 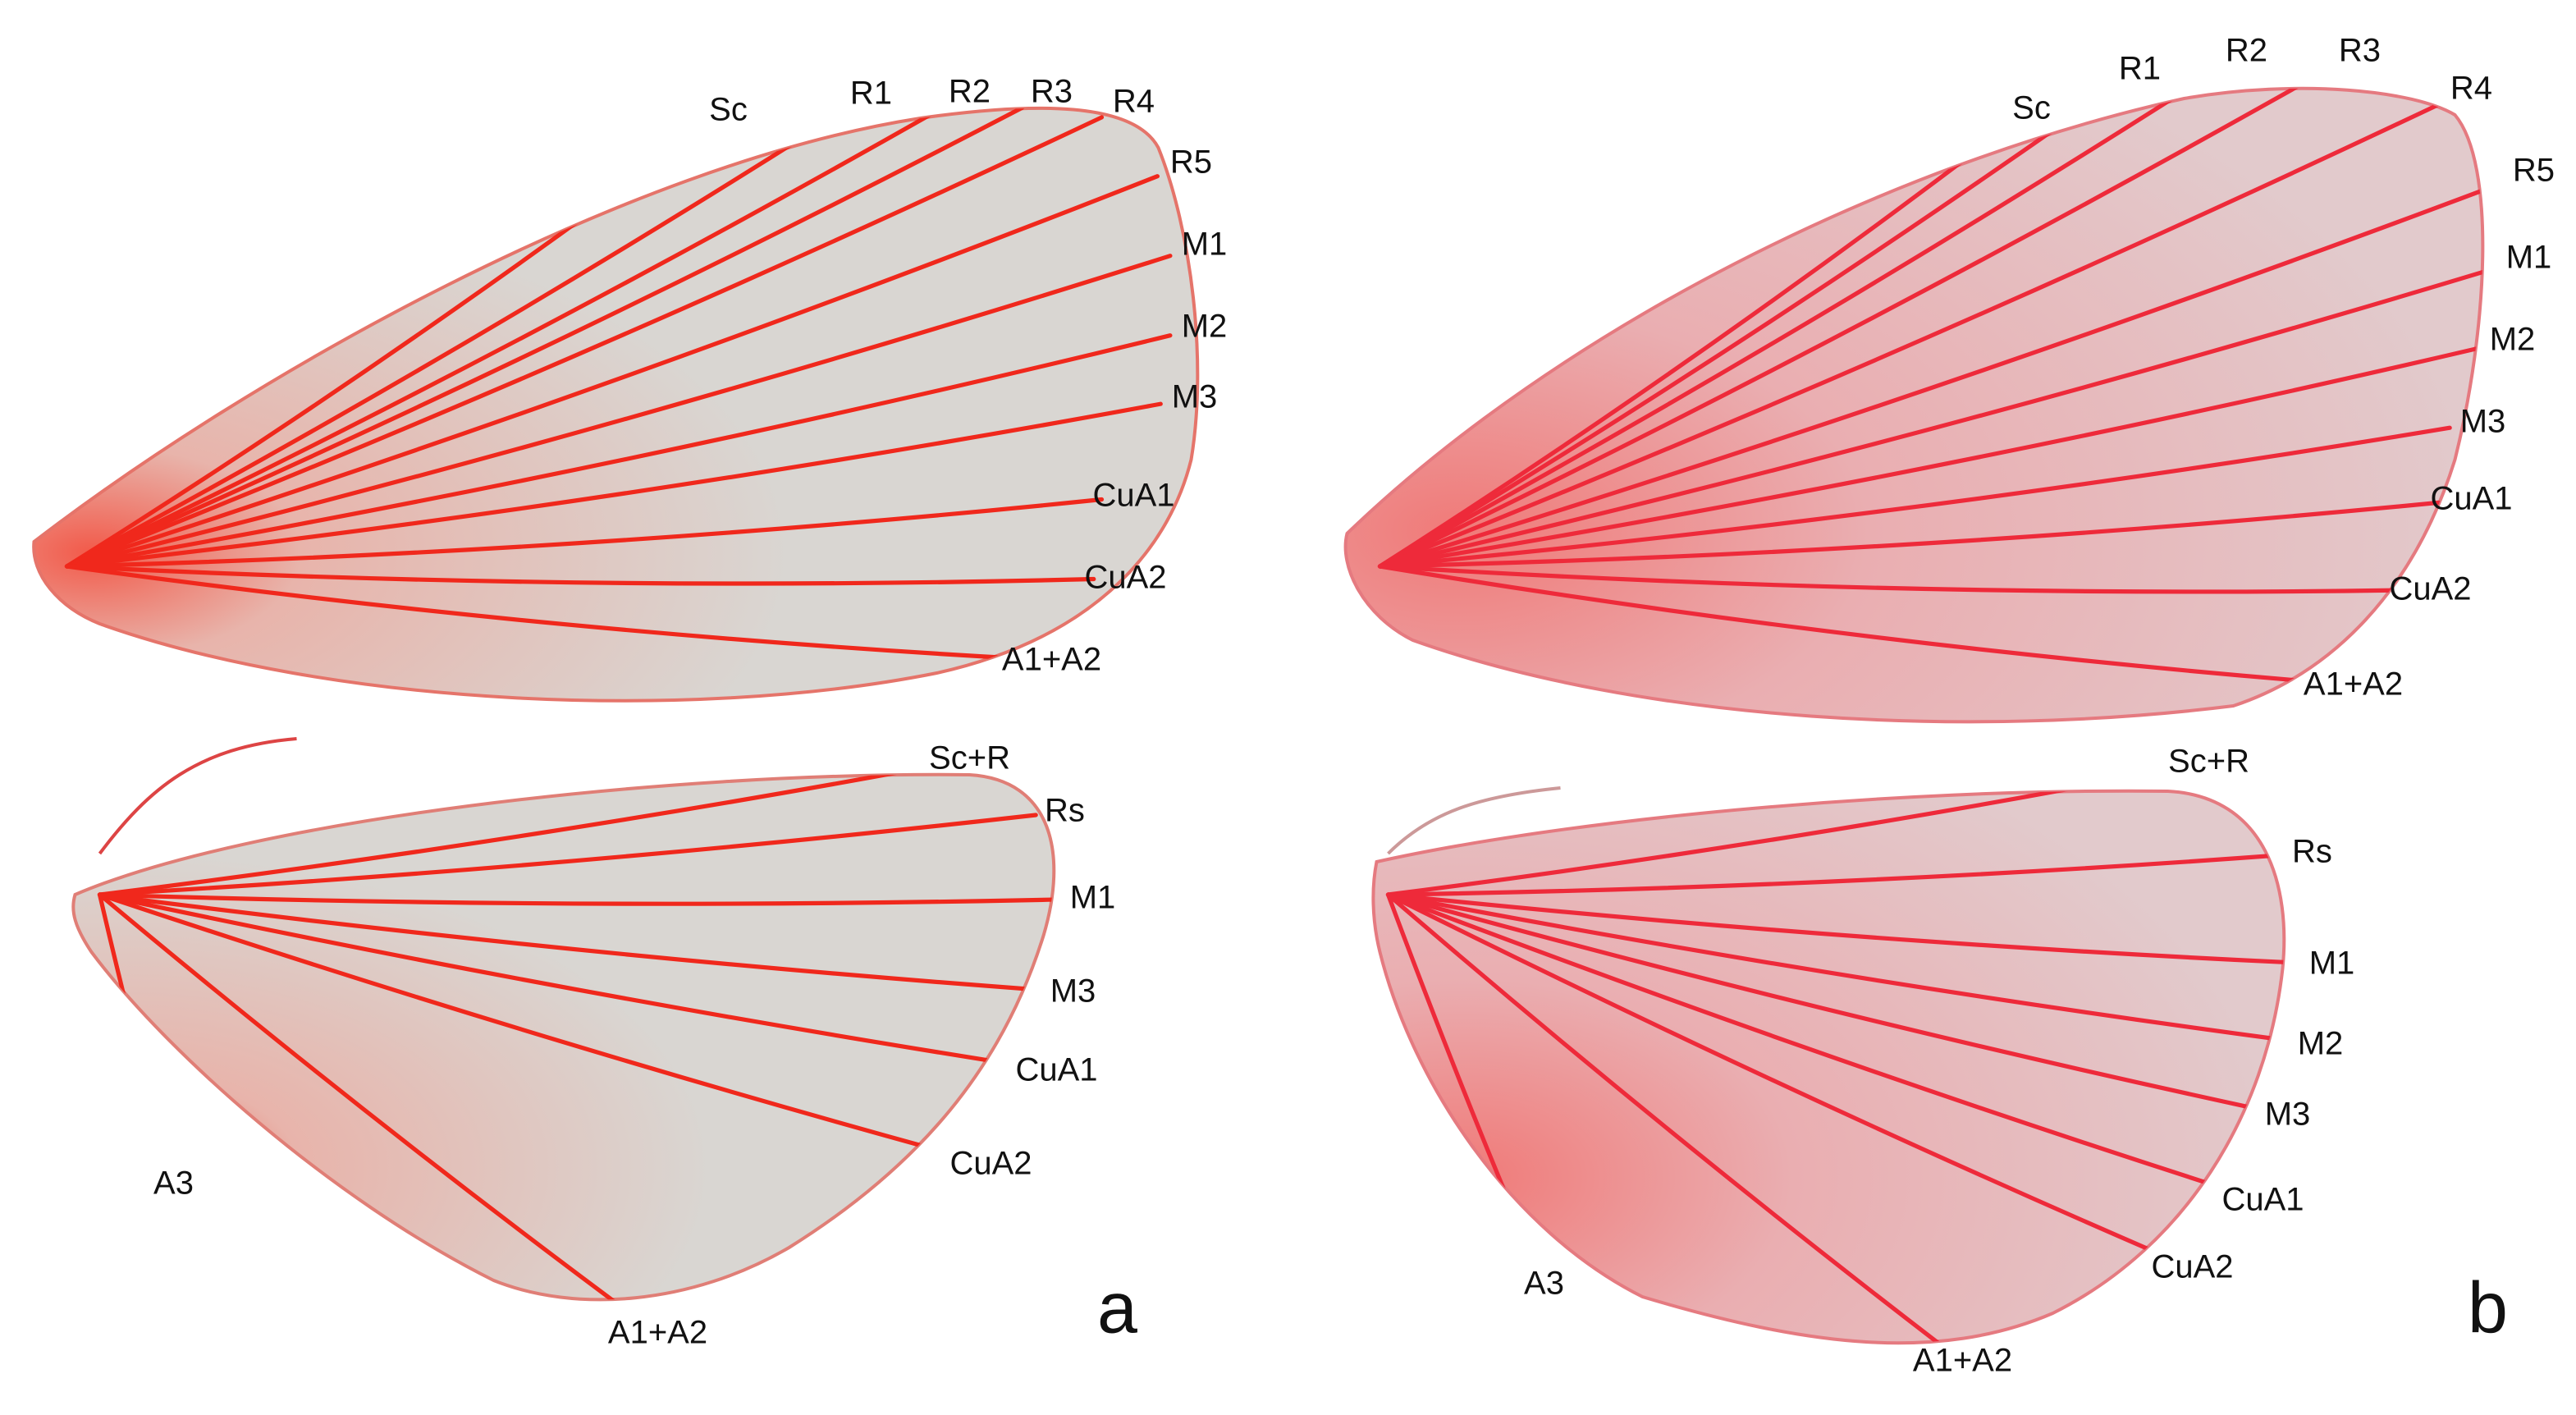 What do you see at coordinates (2488, 1307) in the screenshot?
I see `panel-letter: b` at bounding box center [2488, 1307].